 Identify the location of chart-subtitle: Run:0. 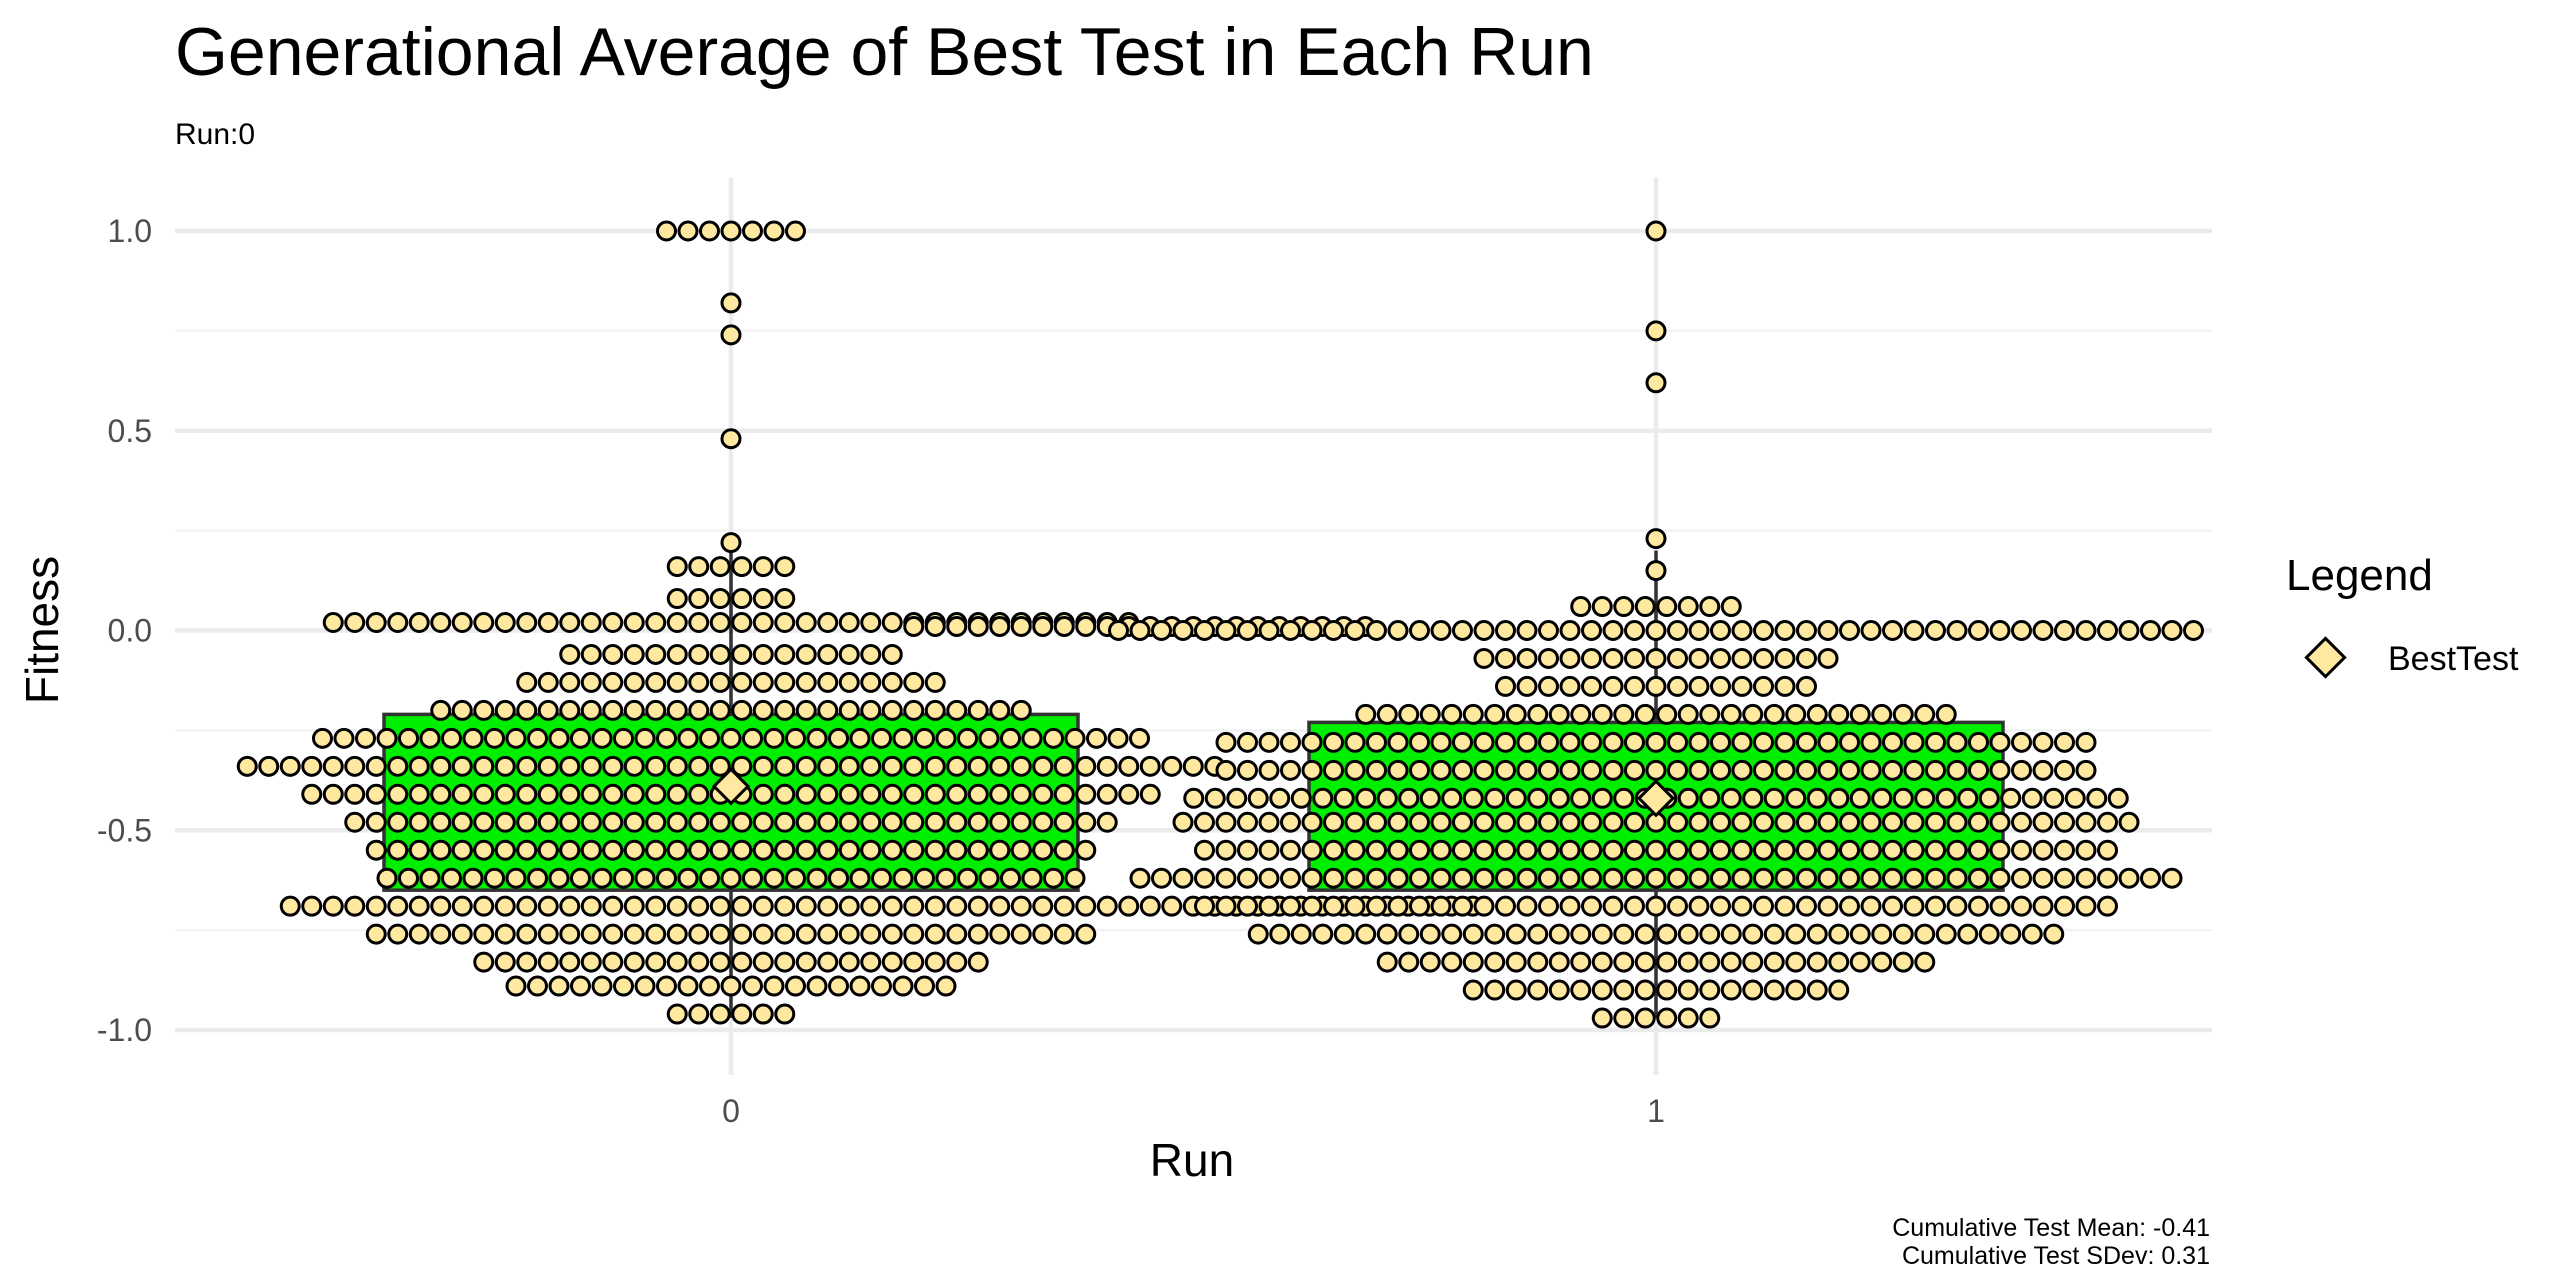
(215, 134).